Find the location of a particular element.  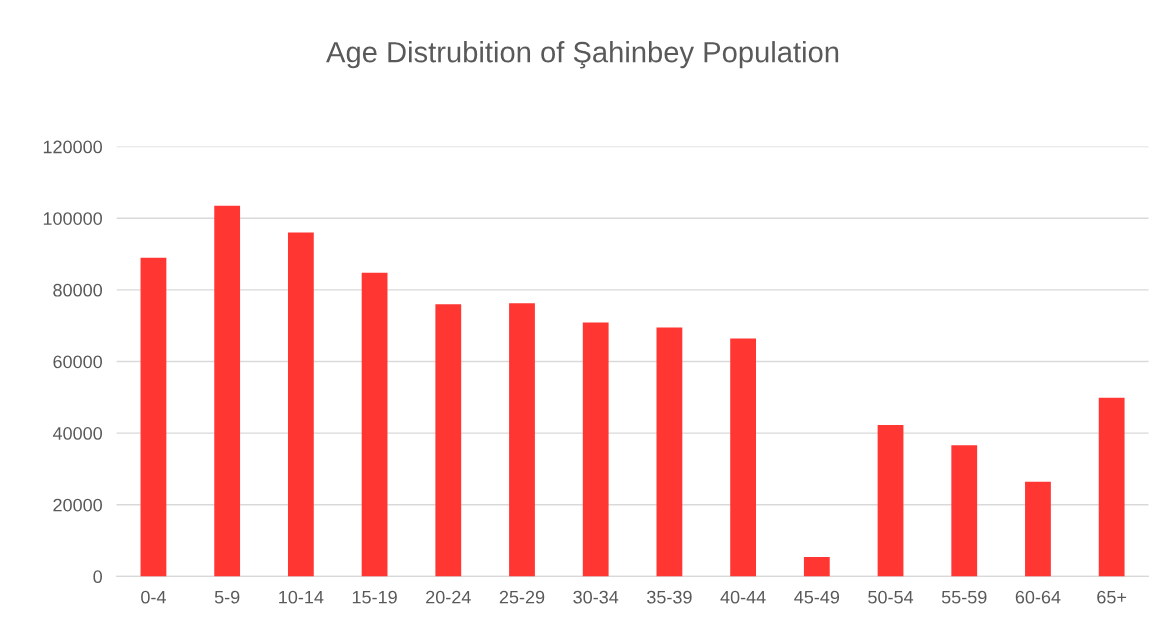

x-tick-label: 60-64 is located at coordinates (1038, 597).